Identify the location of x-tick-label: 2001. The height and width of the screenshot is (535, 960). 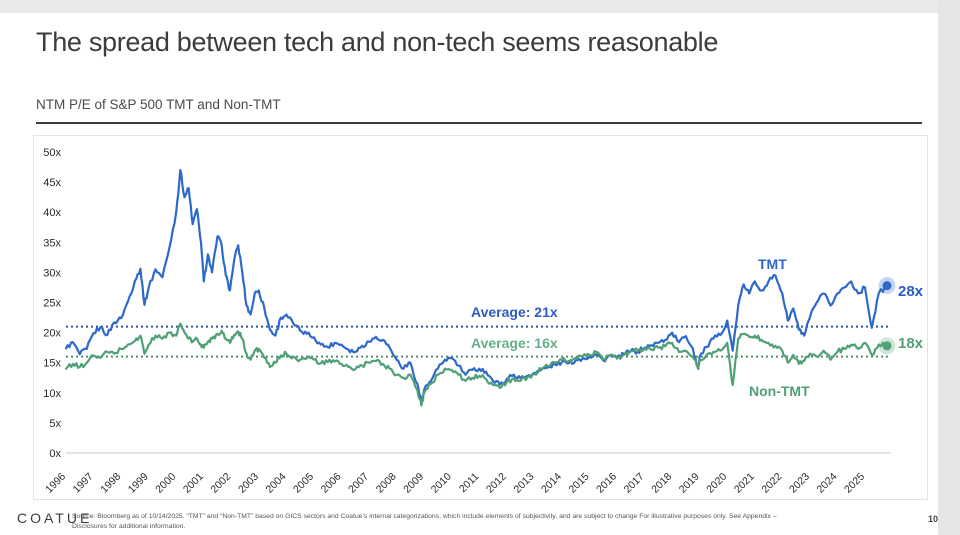
(193, 483).